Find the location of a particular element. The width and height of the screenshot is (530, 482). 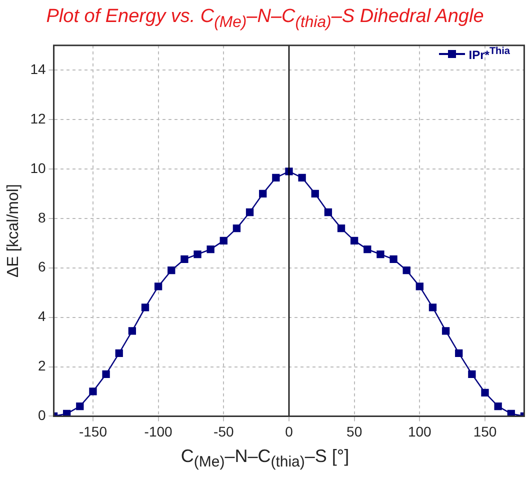

x-tick-label: -100 is located at coordinates (158, 431).